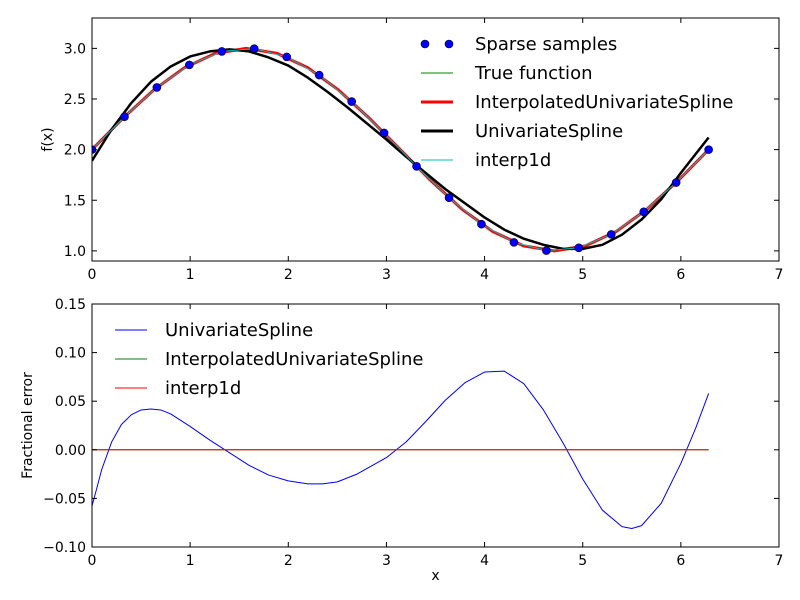 The image size is (800, 600). What do you see at coordinates (75, 49) in the screenshot?
I see `y-tick-label: 3.0` at bounding box center [75, 49].